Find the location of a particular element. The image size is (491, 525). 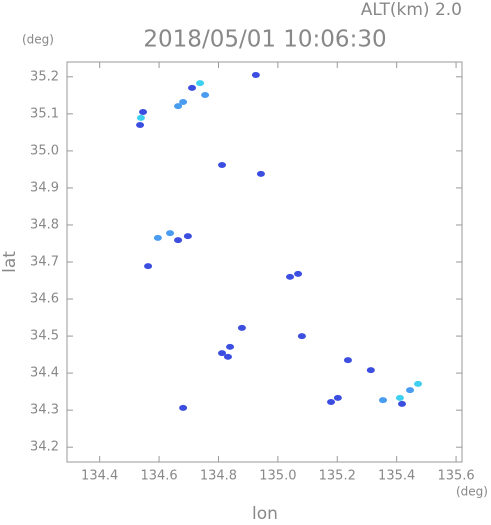

x-tick-label: 135.4 is located at coordinates (396, 476).